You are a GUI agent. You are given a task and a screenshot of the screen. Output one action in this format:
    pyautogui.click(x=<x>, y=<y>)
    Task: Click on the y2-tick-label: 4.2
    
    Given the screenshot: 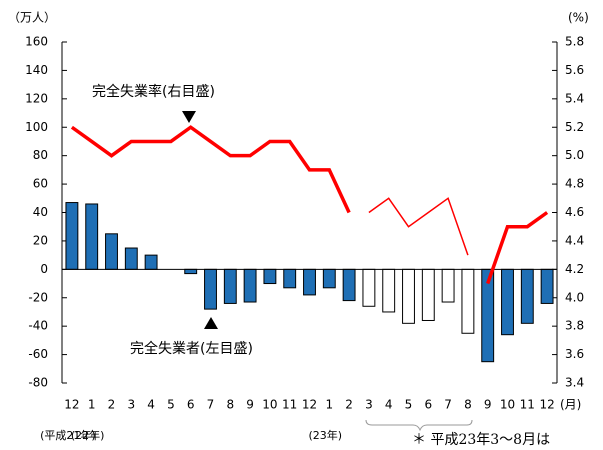 What is the action you would take?
    pyautogui.click(x=574, y=269)
    